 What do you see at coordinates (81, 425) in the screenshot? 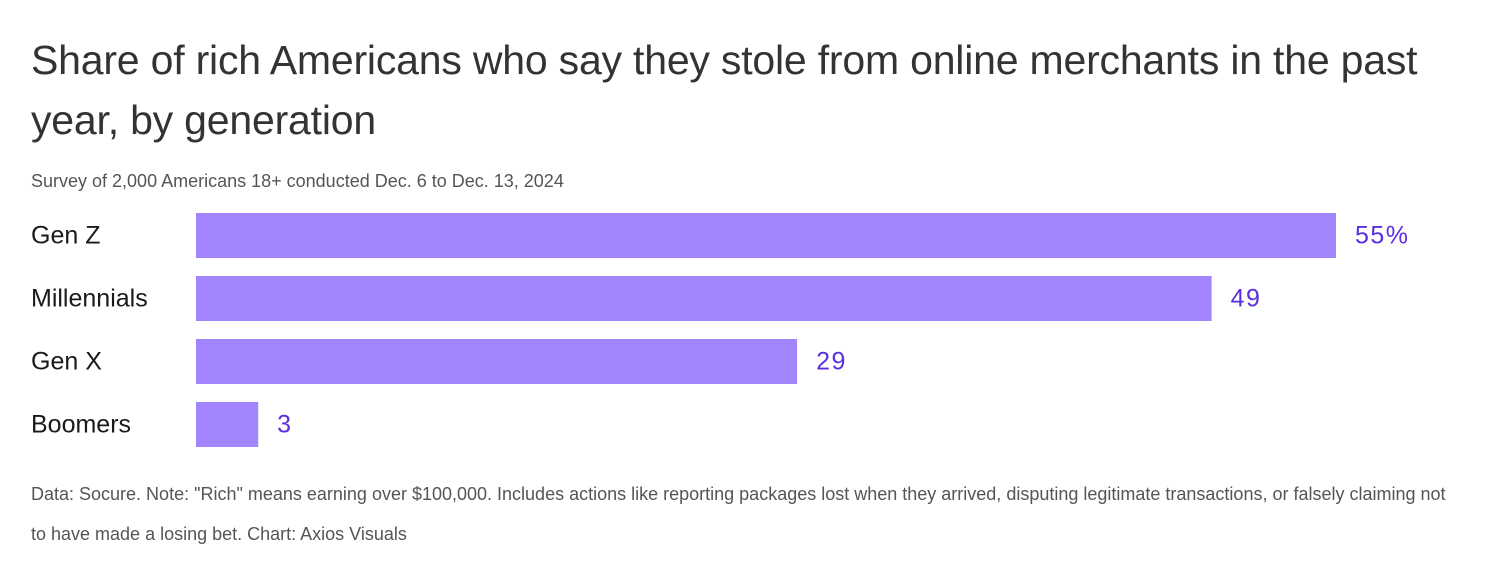
I see `category-label: Boomers` at bounding box center [81, 425].